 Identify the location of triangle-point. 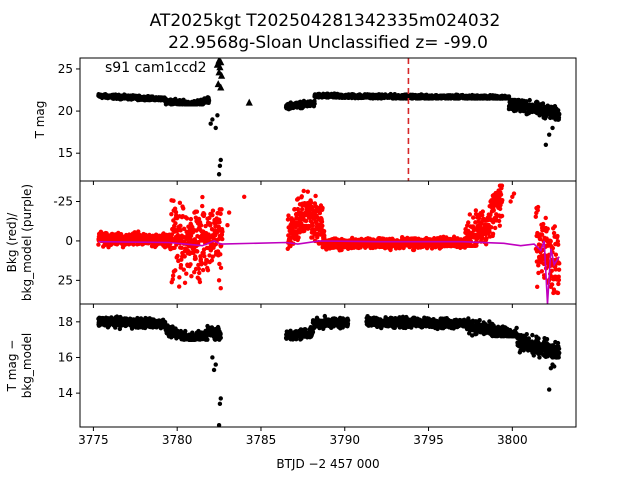
(249, 102).